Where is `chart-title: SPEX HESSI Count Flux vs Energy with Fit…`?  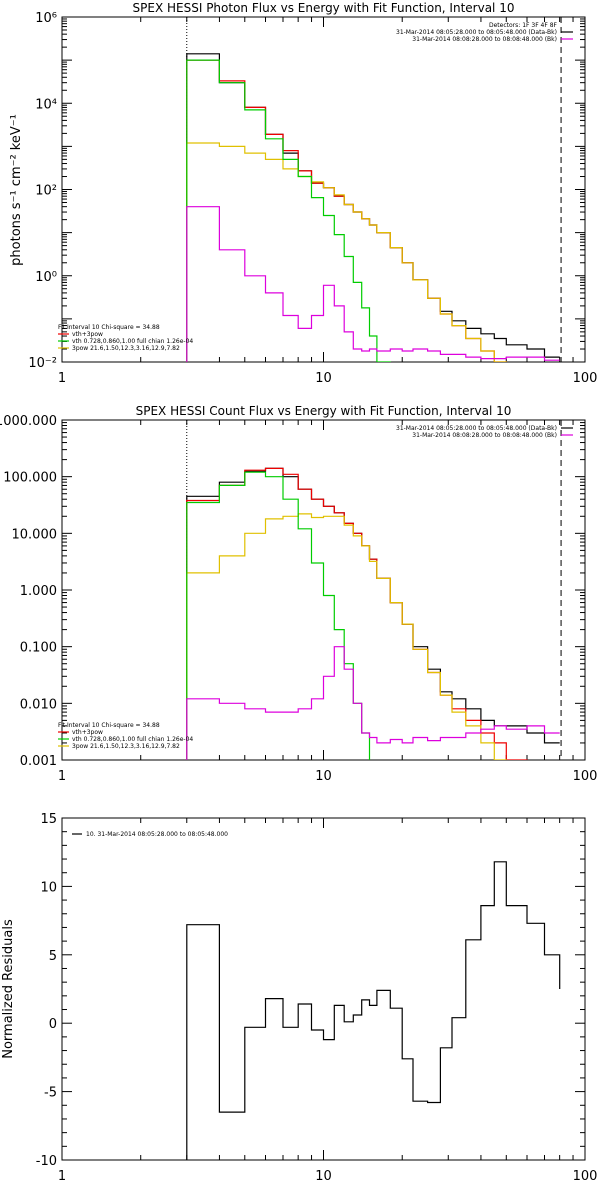
chart-title: SPEX HESSI Count Flux vs Energy with Fit… is located at coordinates (324, 411).